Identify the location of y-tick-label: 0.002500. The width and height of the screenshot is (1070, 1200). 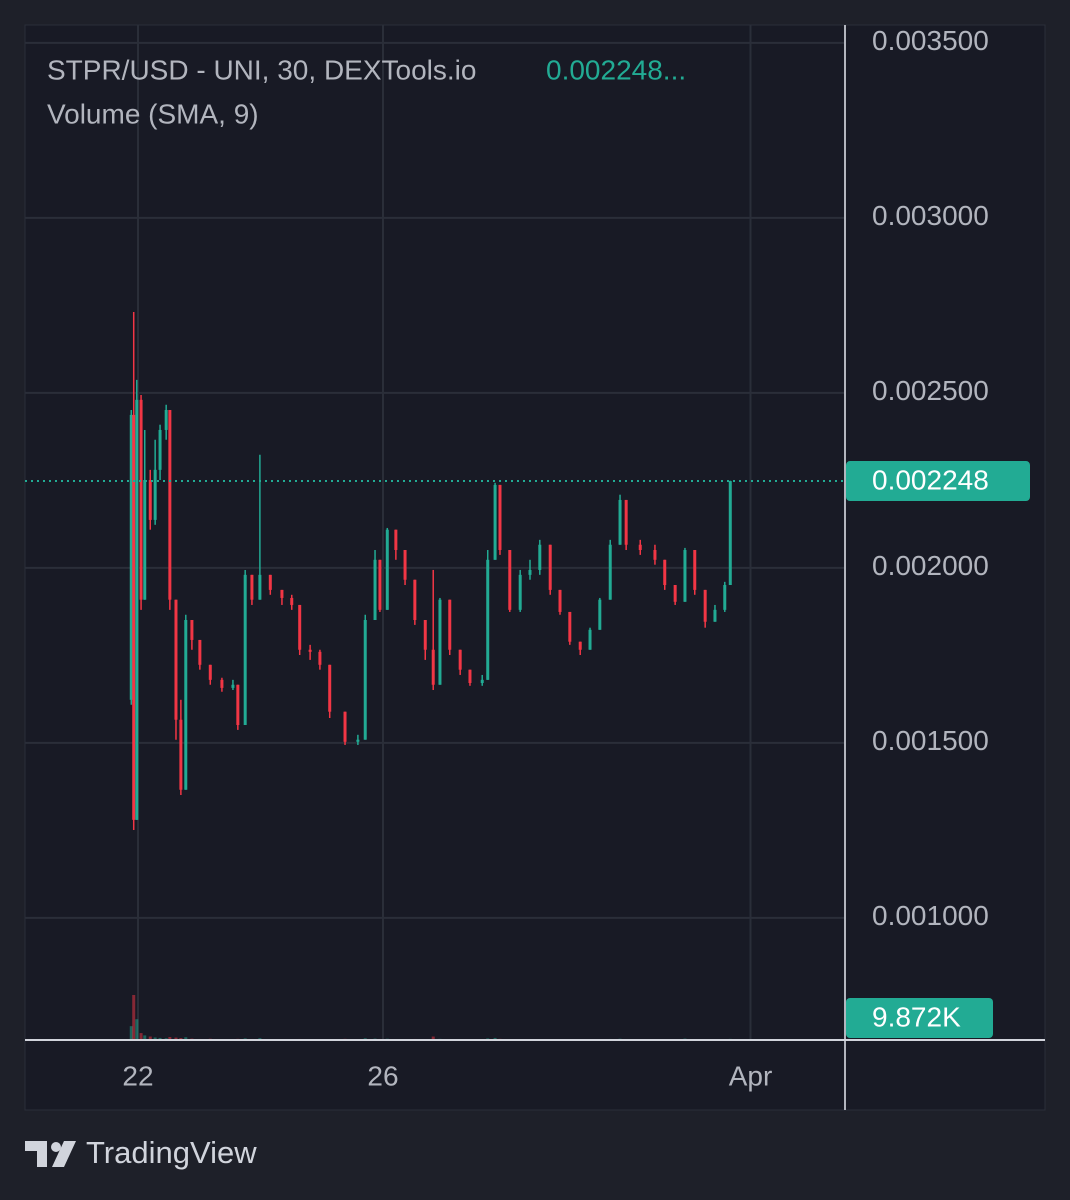
(930, 390).